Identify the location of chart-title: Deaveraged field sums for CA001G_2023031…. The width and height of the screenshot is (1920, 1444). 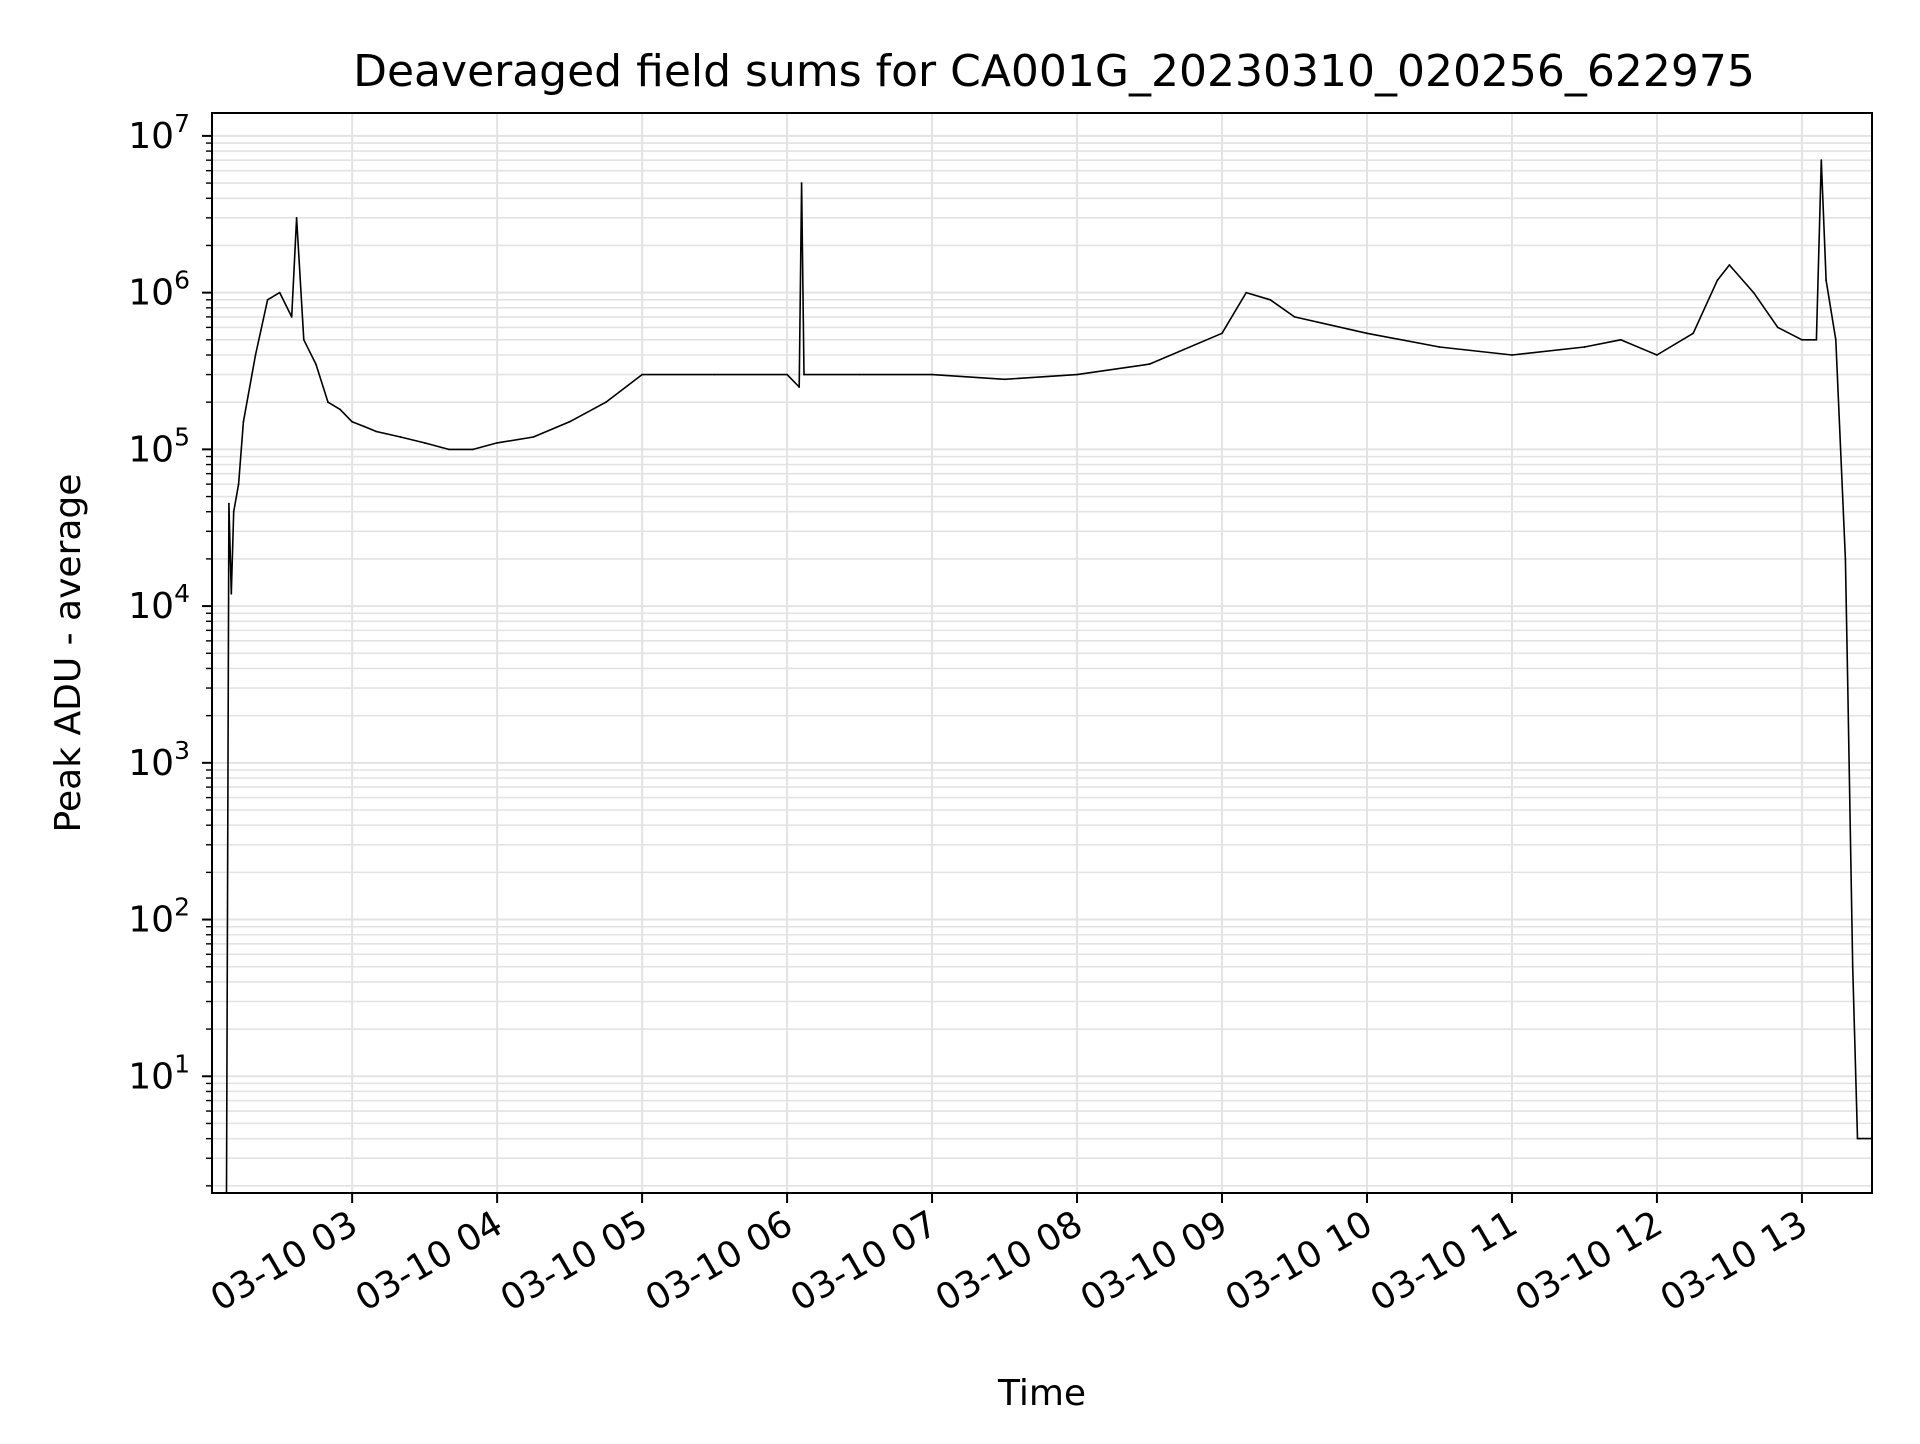
(1054, 71).